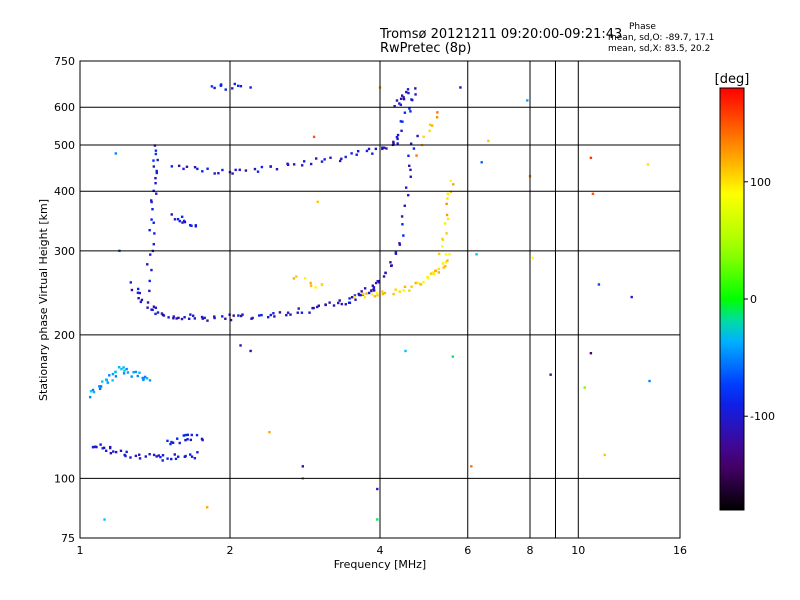  I want to click on phase-stats-o: mean, sd,O: -89.7, 17.1, so click(661, 38).